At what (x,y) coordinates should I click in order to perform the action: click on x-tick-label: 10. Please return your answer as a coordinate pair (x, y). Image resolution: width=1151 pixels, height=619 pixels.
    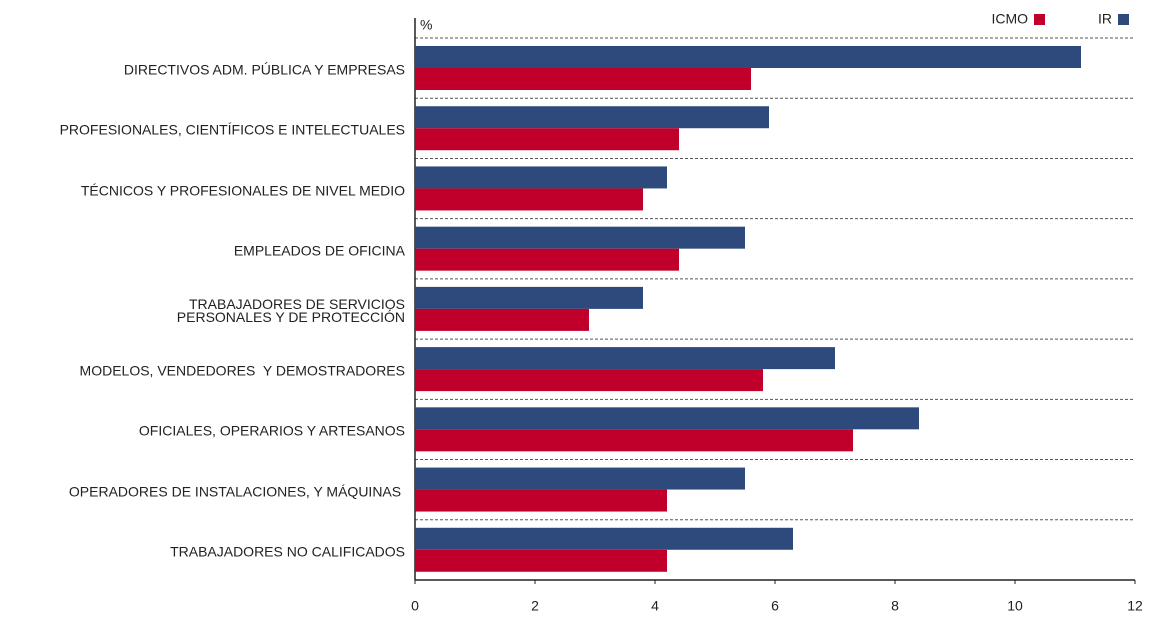
    Looking at the image, I should click on (1015, 606).